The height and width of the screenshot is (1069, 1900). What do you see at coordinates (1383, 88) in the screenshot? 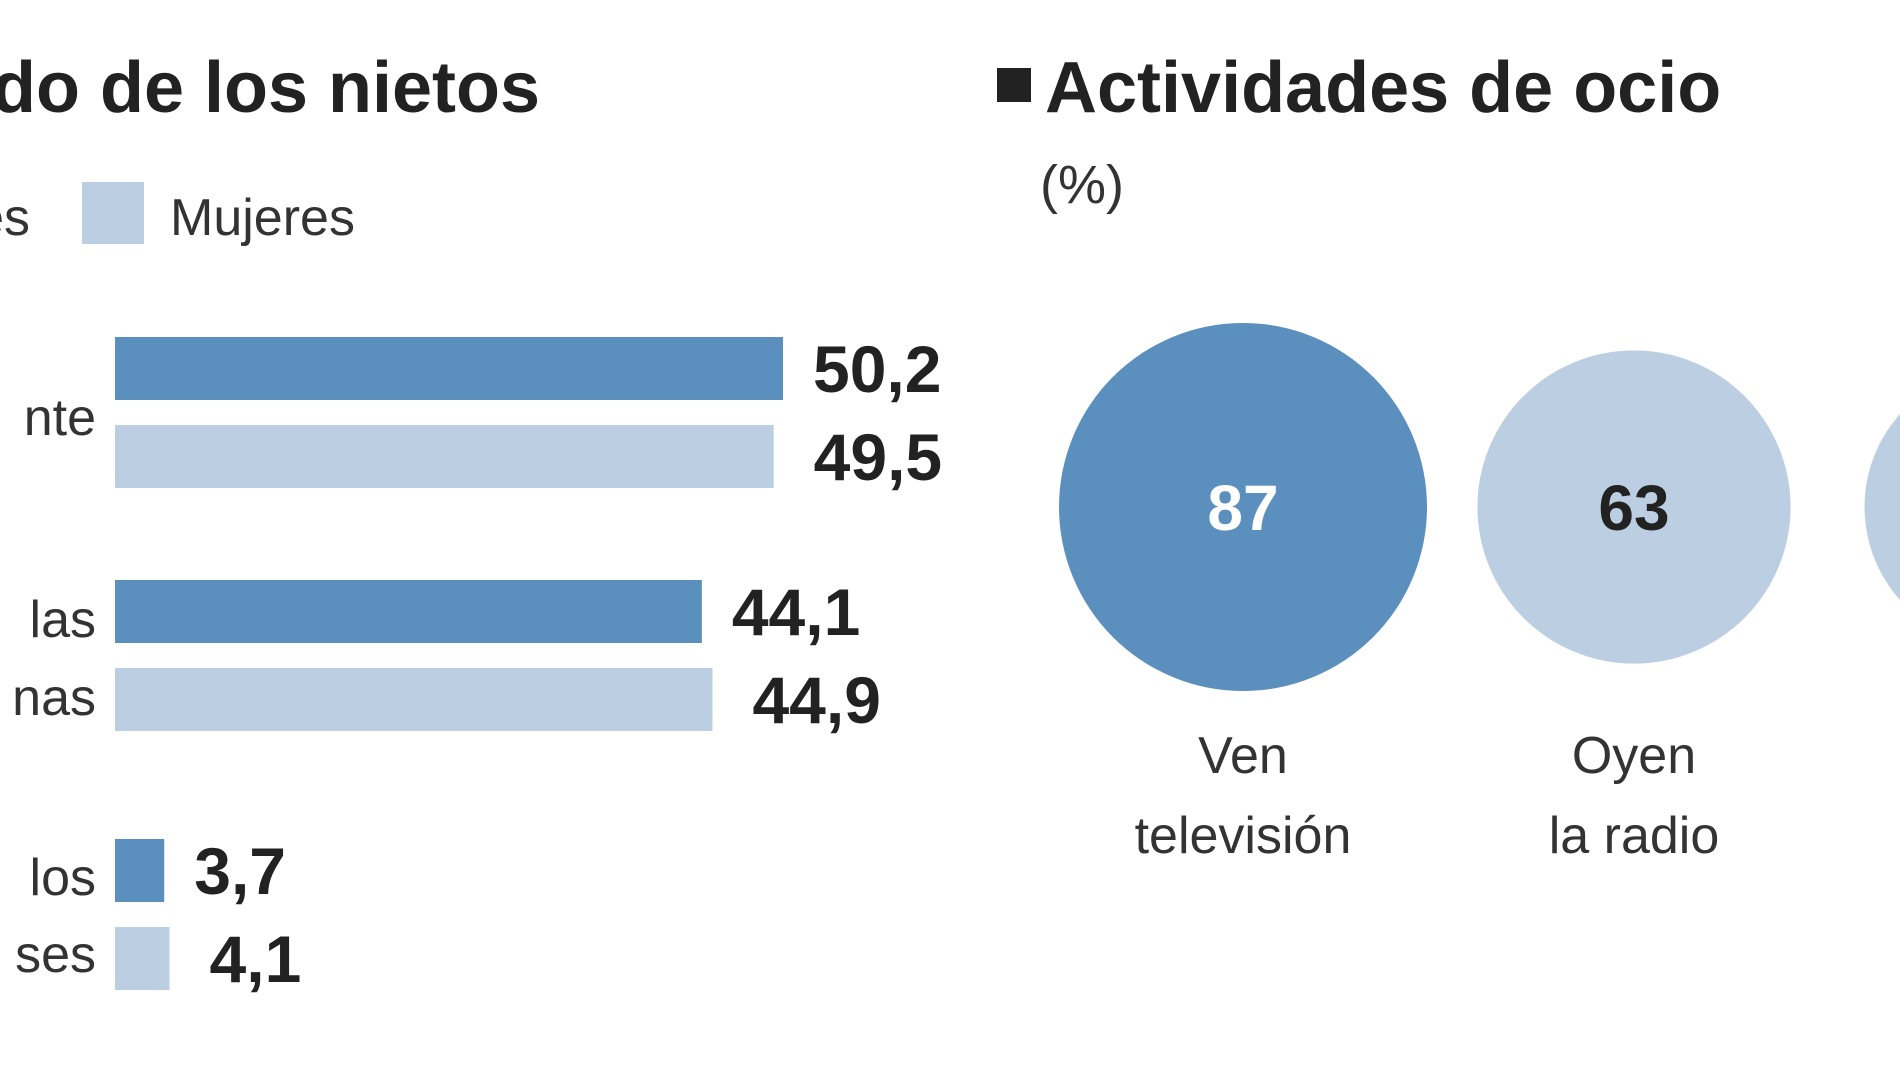
I see `bubble-chart-title: Actividades de ocio` at bounding box center [1383, 88].